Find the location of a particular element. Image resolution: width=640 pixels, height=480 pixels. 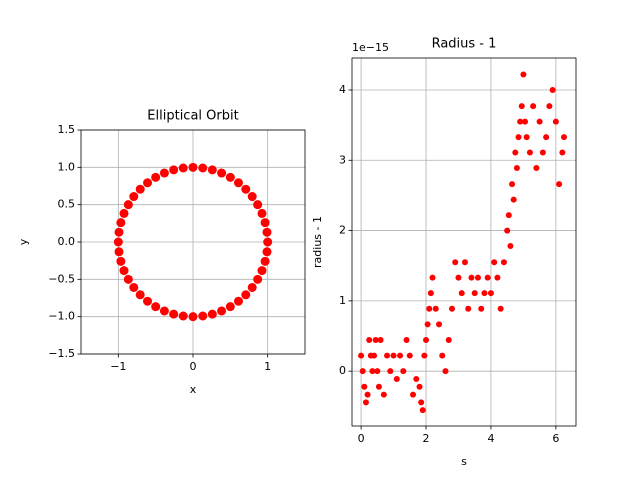

x-tick-label: −1 is located at coordinates (118, 366).